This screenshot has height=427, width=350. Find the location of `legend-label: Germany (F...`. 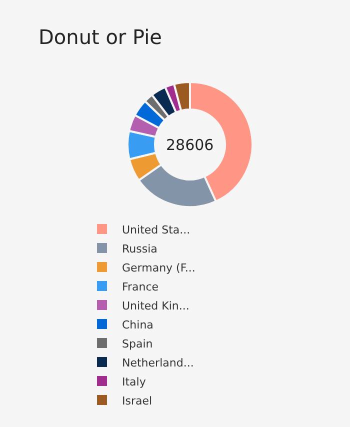

legend-label: Germany (F... is located at coordinates (159, 267).